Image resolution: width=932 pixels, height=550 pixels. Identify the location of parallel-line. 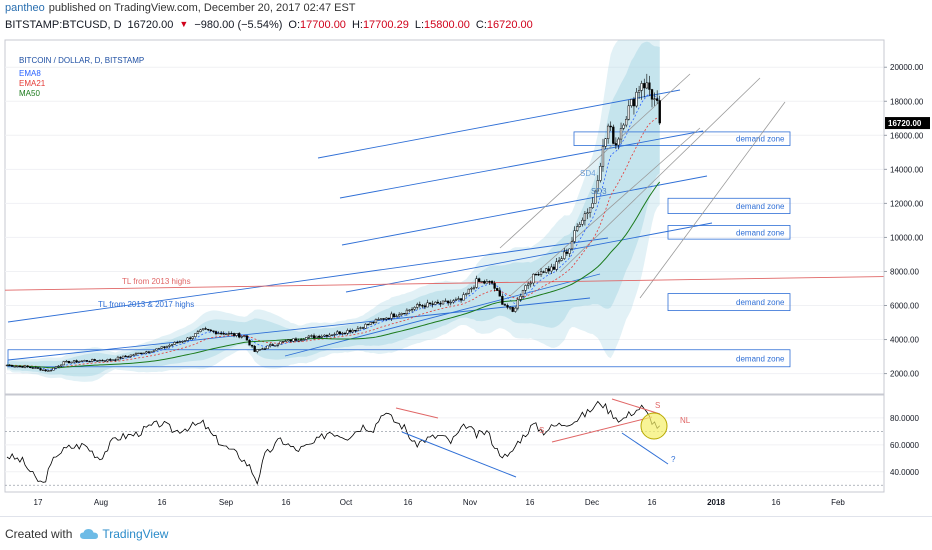
(712, 200).